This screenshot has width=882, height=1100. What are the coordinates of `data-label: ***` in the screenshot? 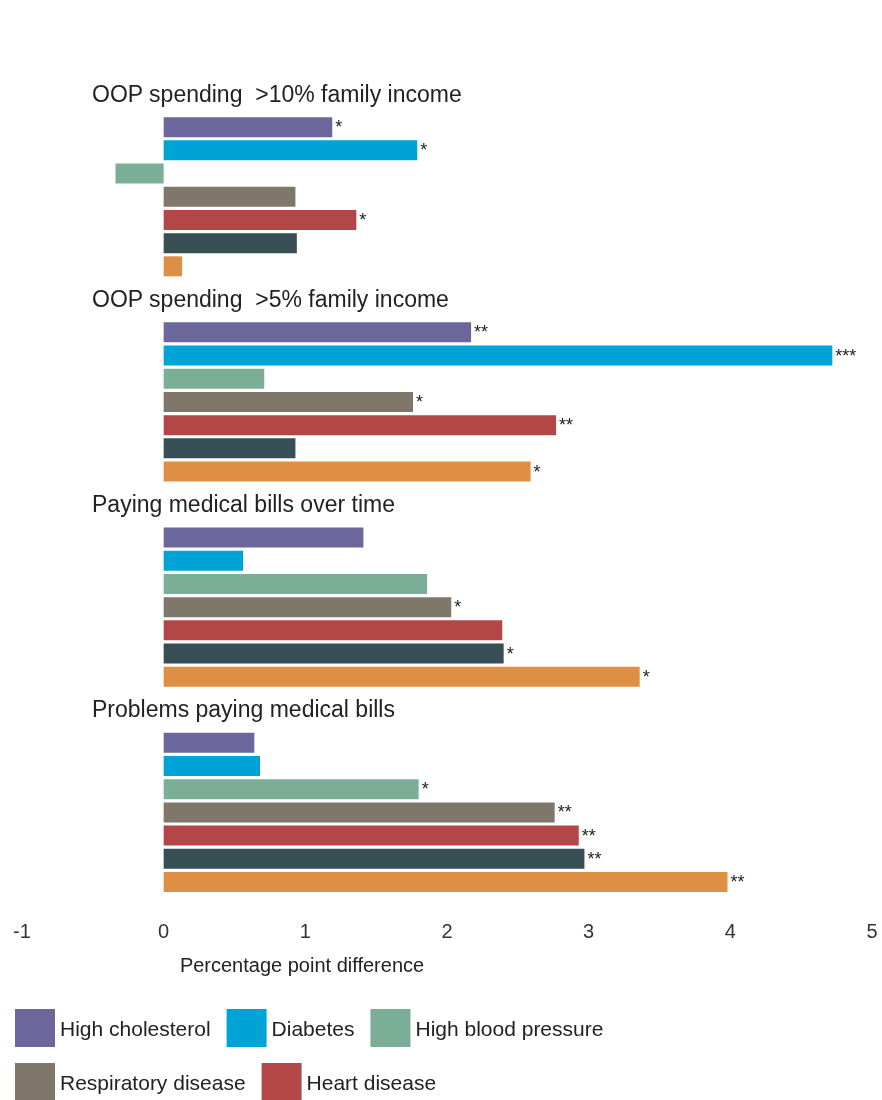 It's located at (846, 355).